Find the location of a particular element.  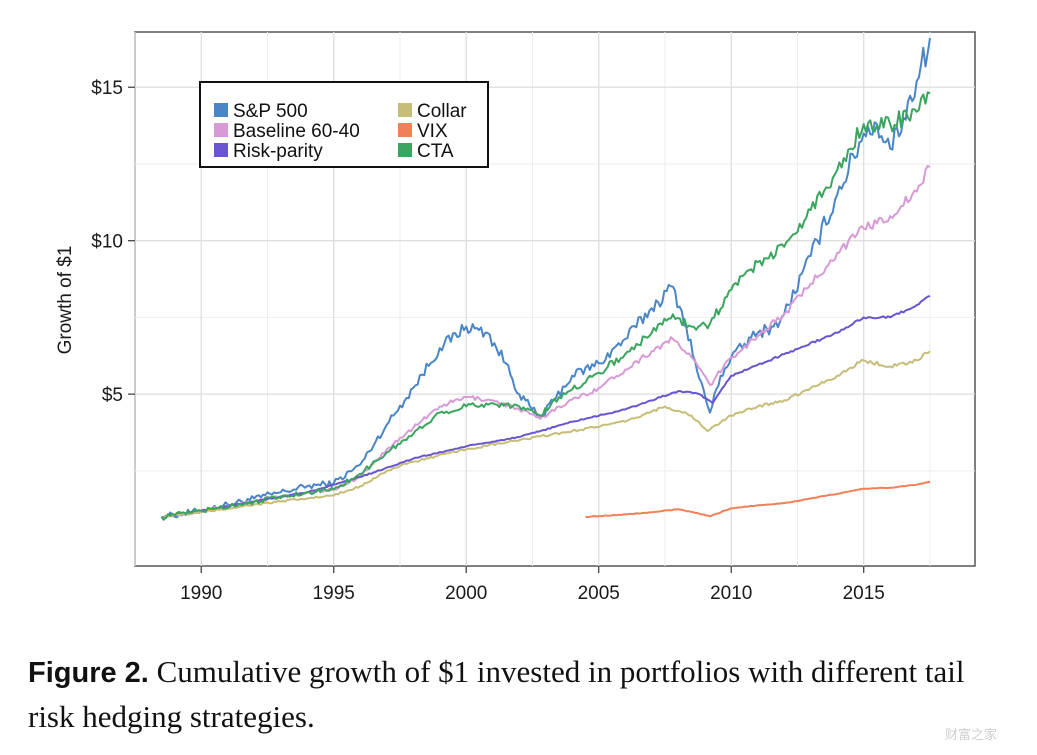

legend-label-collar: Collar is located at coordinates (442, 111).